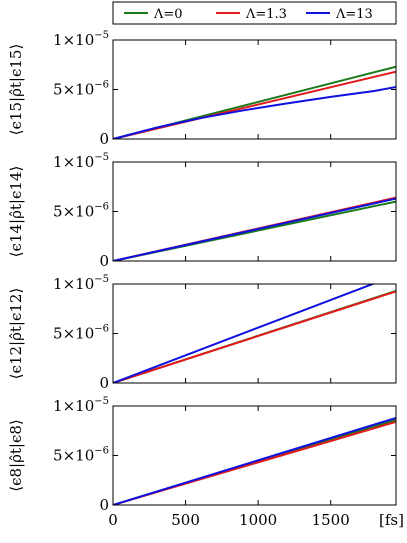 This screenshot has width=407, height=543. Describe the element at coordinates (16, 334) in the screenshot. I see `y-axis-label: ⟨ϵ12|ρ̂t|ϵ12⟩` at that location.